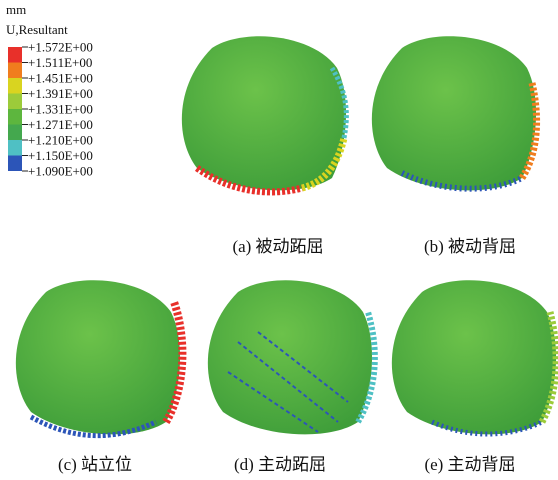 The width and height of the screenshot is (558, 480). What do you see at coordinates (474, 358) in the screenshot?
I see `model-e` at bounding box center [474, 358].